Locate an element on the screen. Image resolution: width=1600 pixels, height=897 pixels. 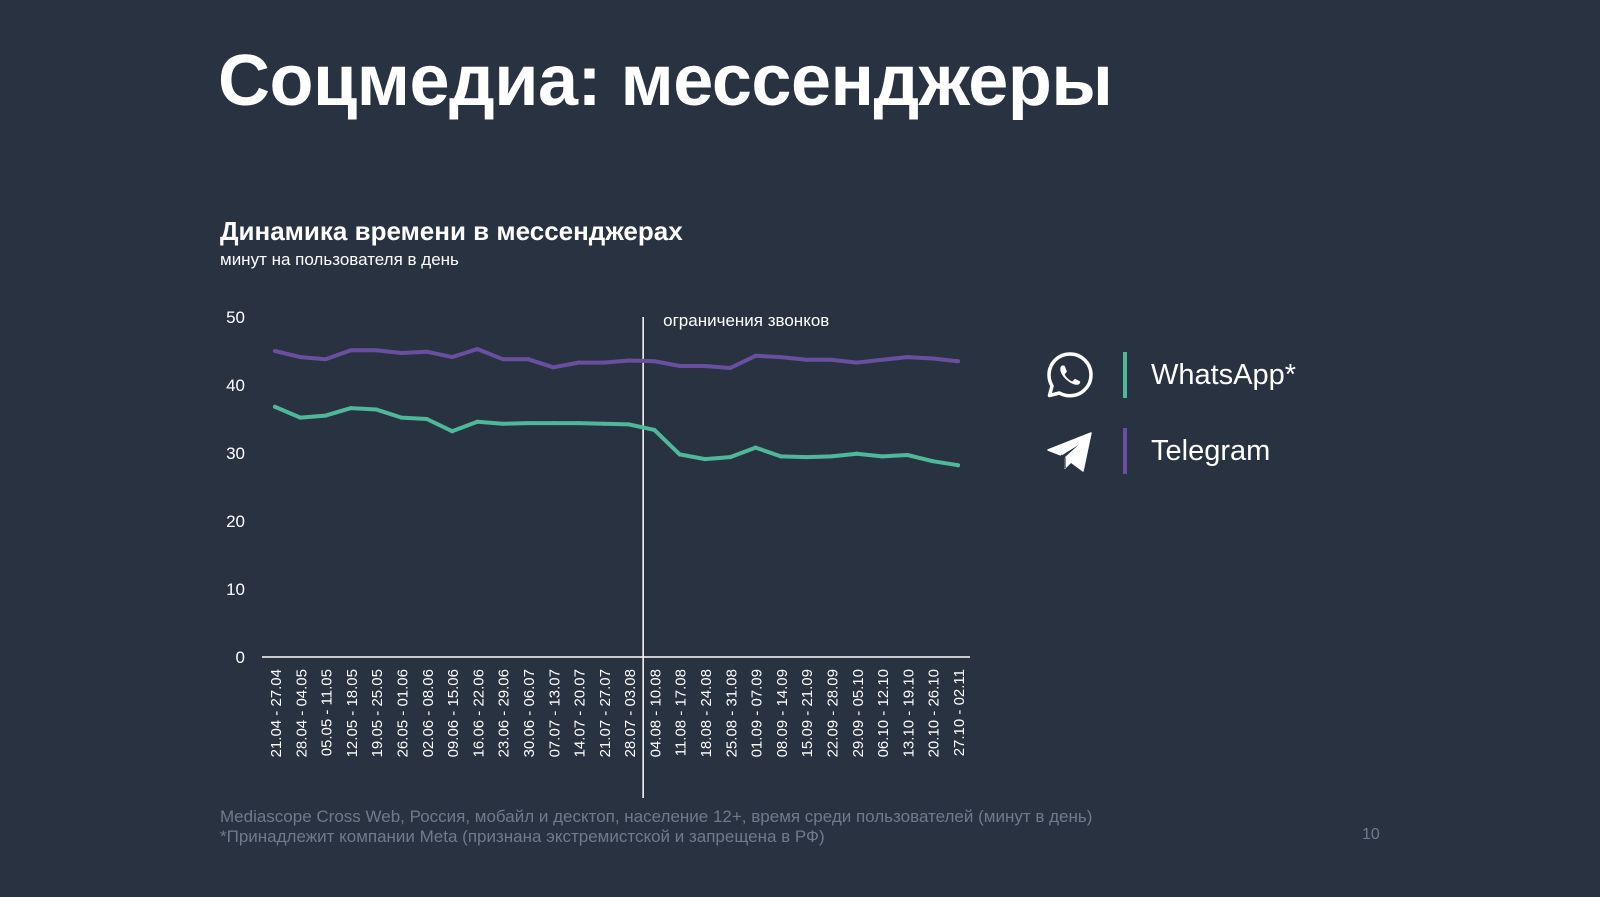
legend-item-telegram: Telegram is located at coordinates (1170, 451).